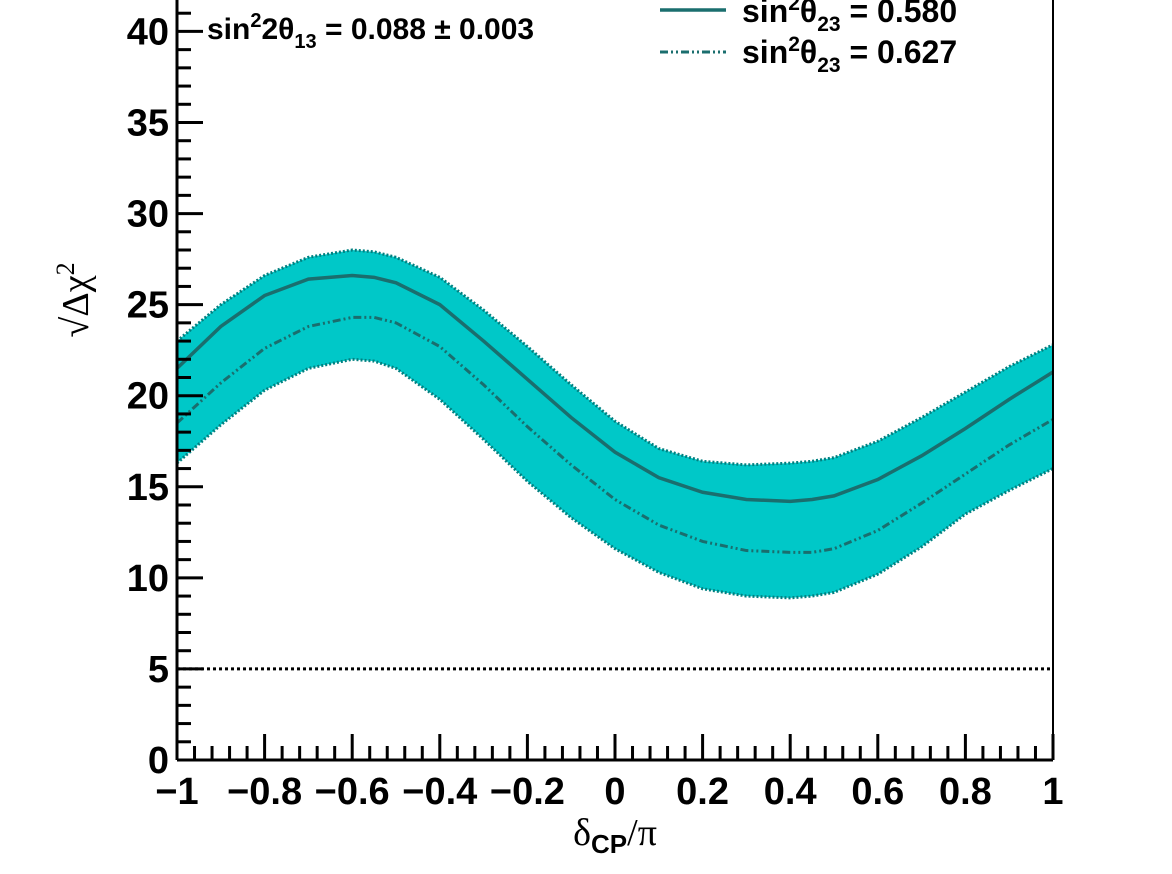  Describe the element at coordinates (148, 32) in the screenshot. I see `y-tick-label: 40` at that location.